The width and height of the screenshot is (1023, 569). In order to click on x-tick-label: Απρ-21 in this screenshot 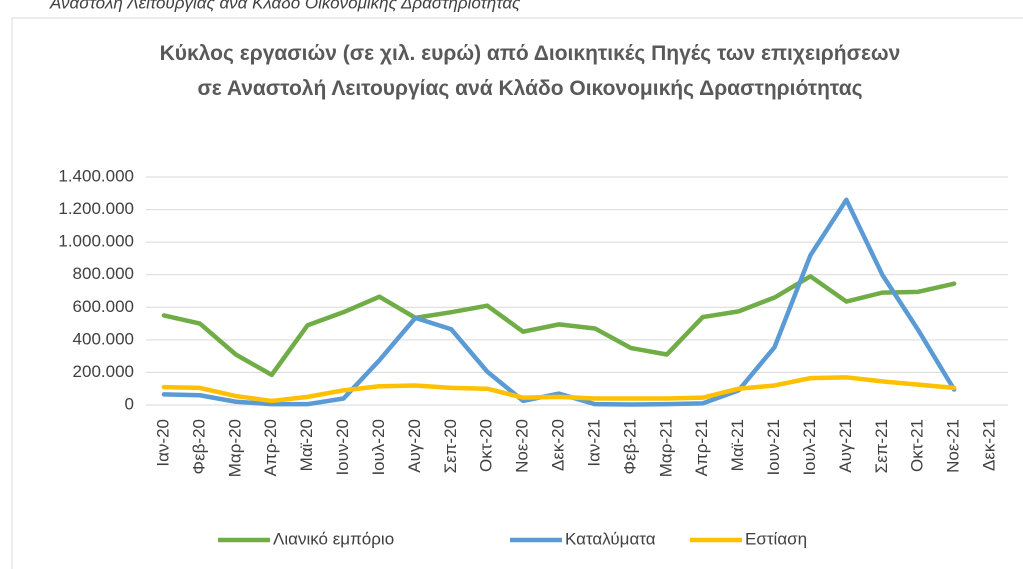, I will do `click(701, 447)`.